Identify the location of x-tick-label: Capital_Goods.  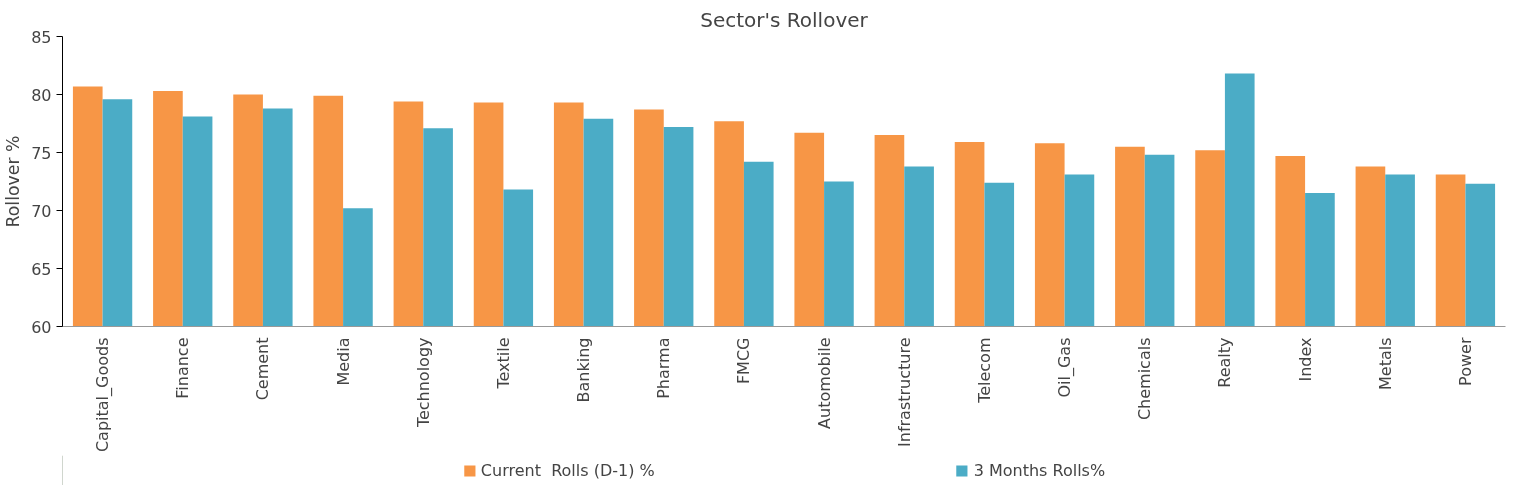
(103, 395).